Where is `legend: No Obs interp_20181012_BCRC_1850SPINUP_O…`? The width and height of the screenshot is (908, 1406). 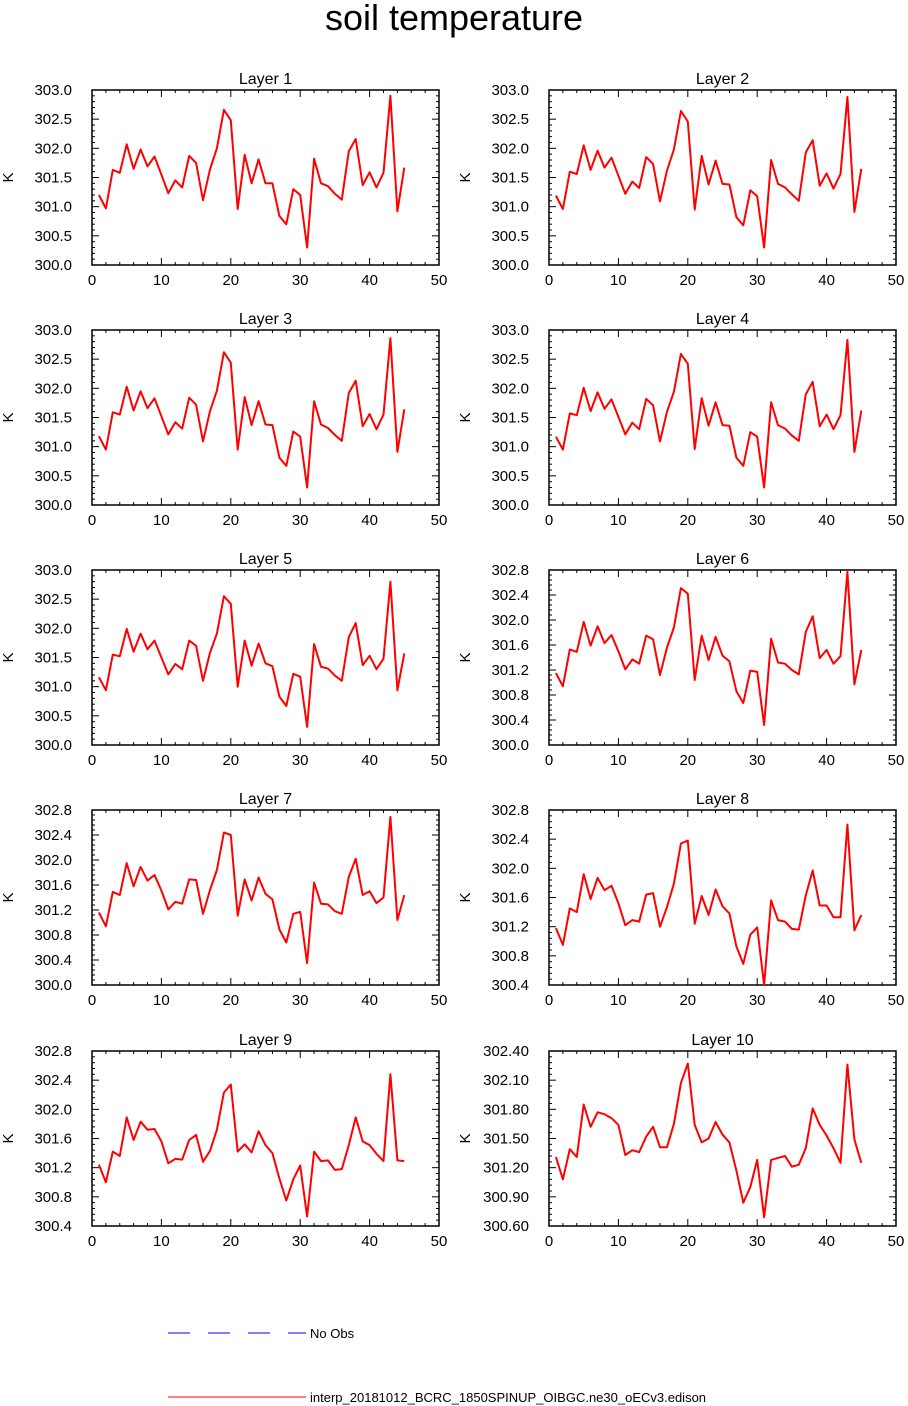
legend: No Obs interp_20181012_BCRC_1850SPINUP_O… is located at coordinates (437, 1365).